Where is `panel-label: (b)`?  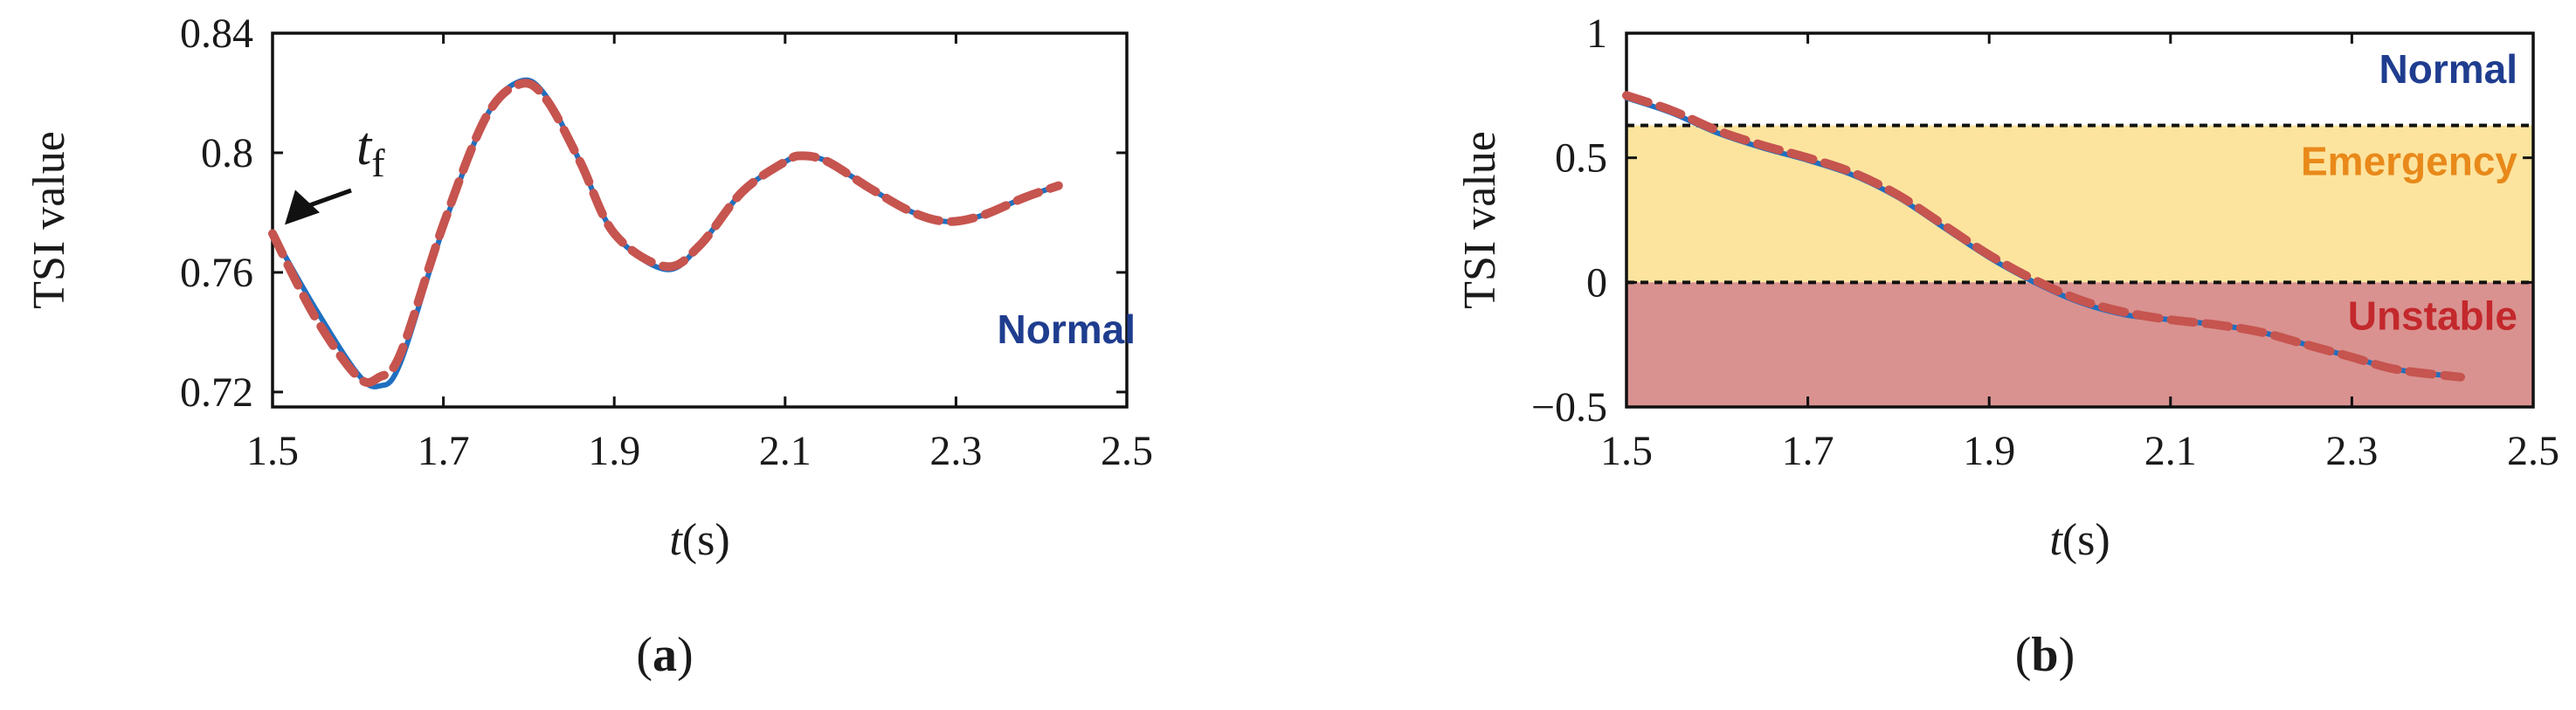 panel-label: (b) is located at coordinates (2045, 655).